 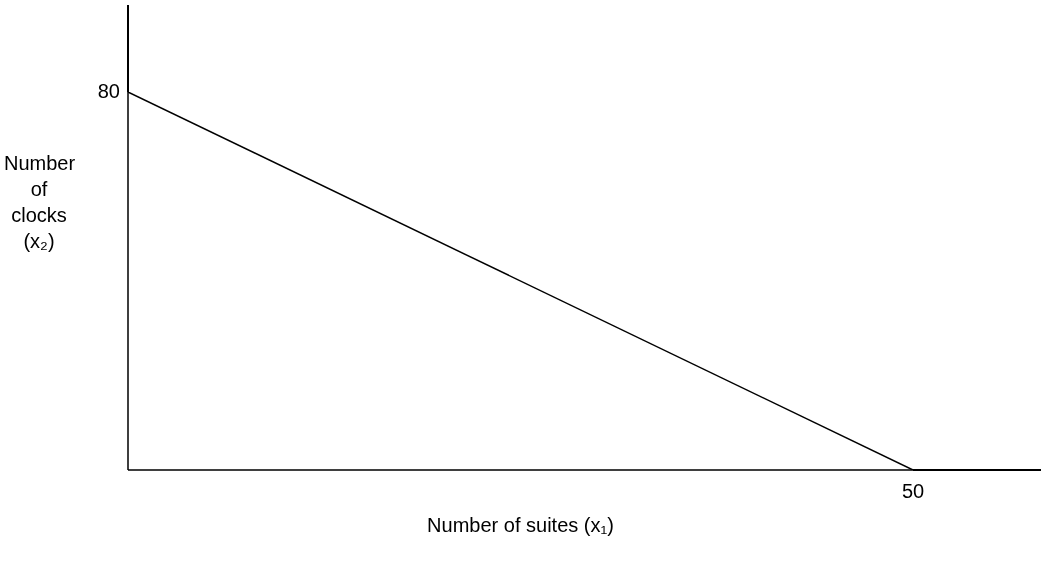 What do you see at coordinates (40, 202) in the screenshot?
I see `y-axis-title: Number of clocks (x₂)` at bounding box center [40, 202].